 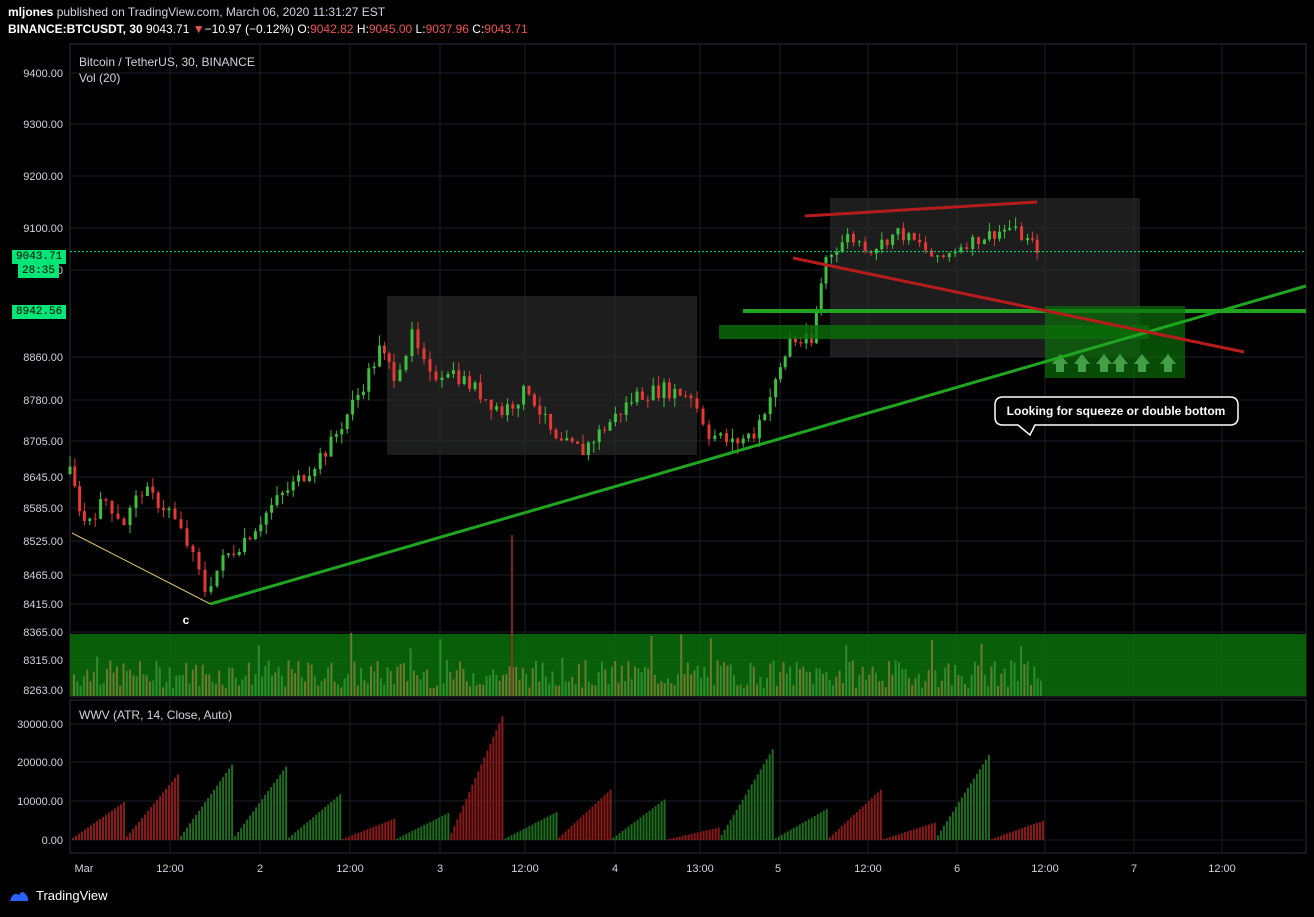 I want to click on author: mljones, so click(x=31, y=12).